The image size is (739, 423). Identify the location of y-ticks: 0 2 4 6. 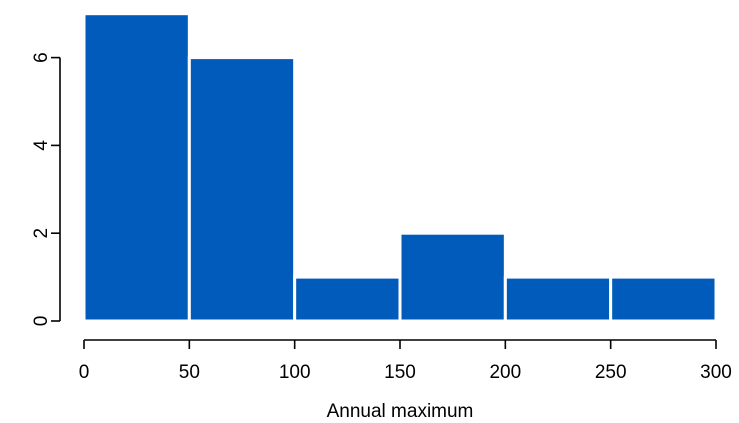
(45, 189).